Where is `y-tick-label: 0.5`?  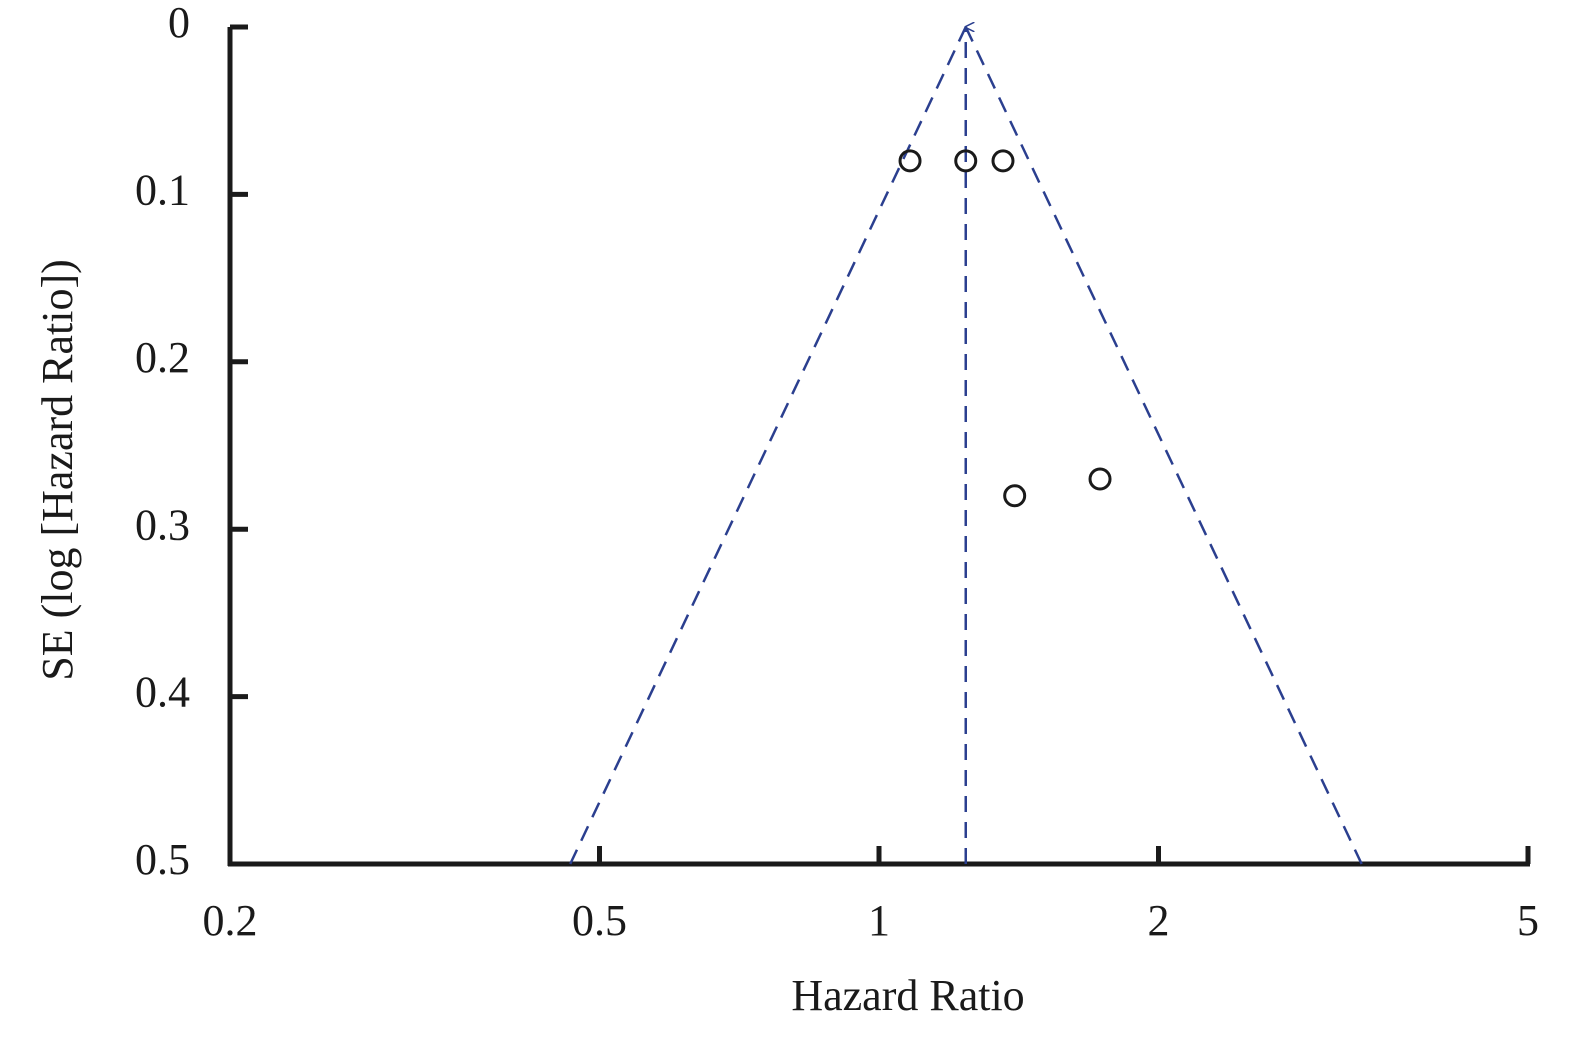
y-tick-label: 0.5 is located at coordinates (162, 859).